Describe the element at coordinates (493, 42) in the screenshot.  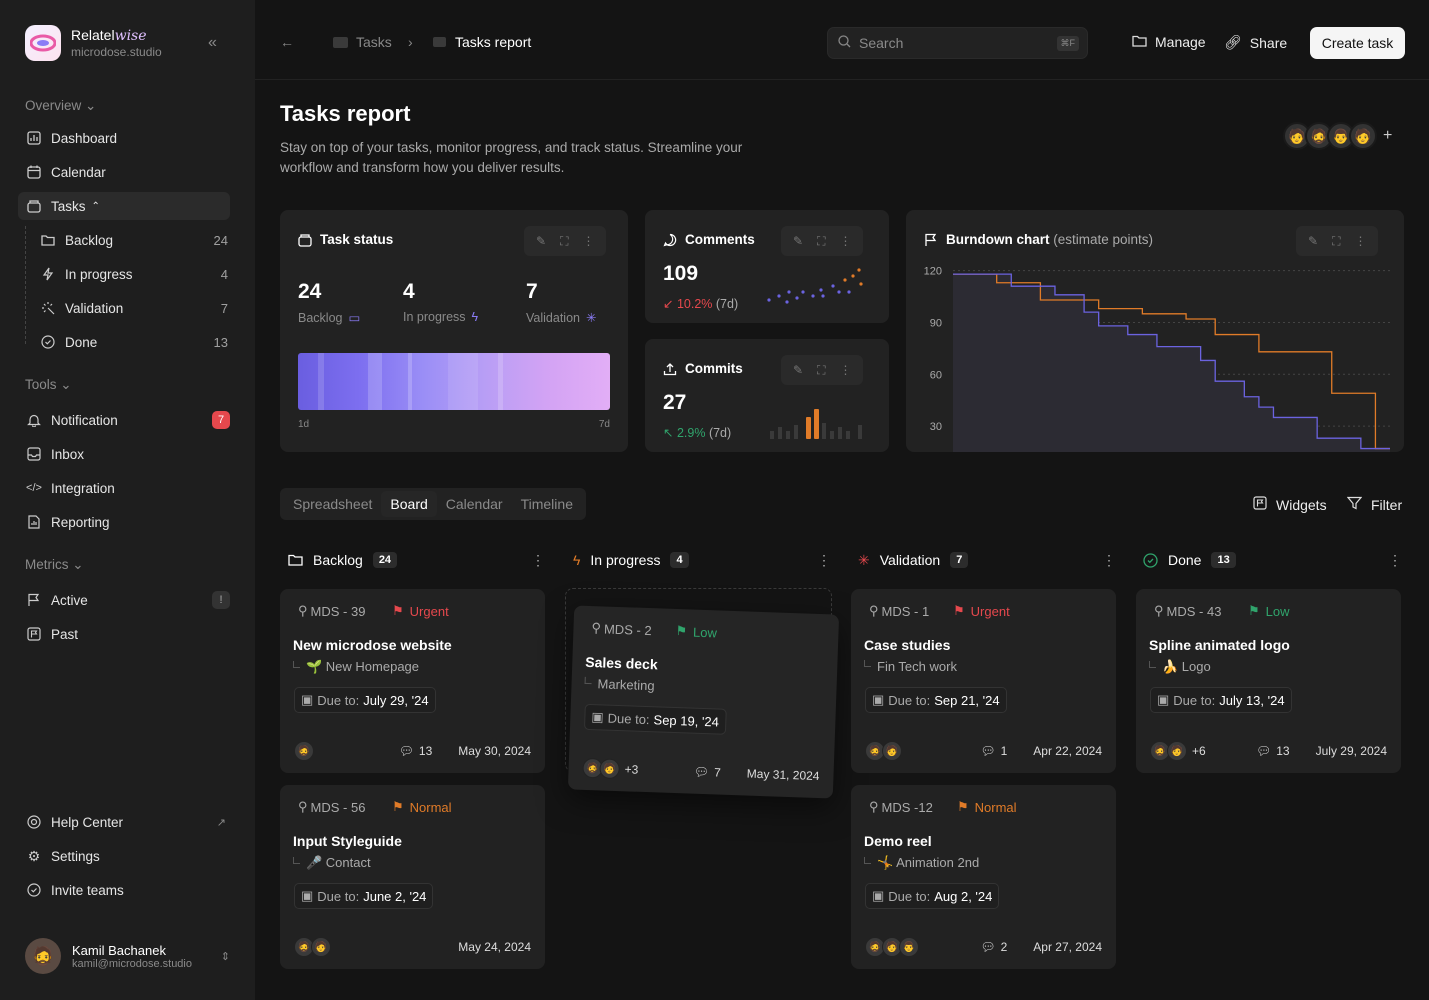
I see `breadcrumb-label: Tasks report` at that location.